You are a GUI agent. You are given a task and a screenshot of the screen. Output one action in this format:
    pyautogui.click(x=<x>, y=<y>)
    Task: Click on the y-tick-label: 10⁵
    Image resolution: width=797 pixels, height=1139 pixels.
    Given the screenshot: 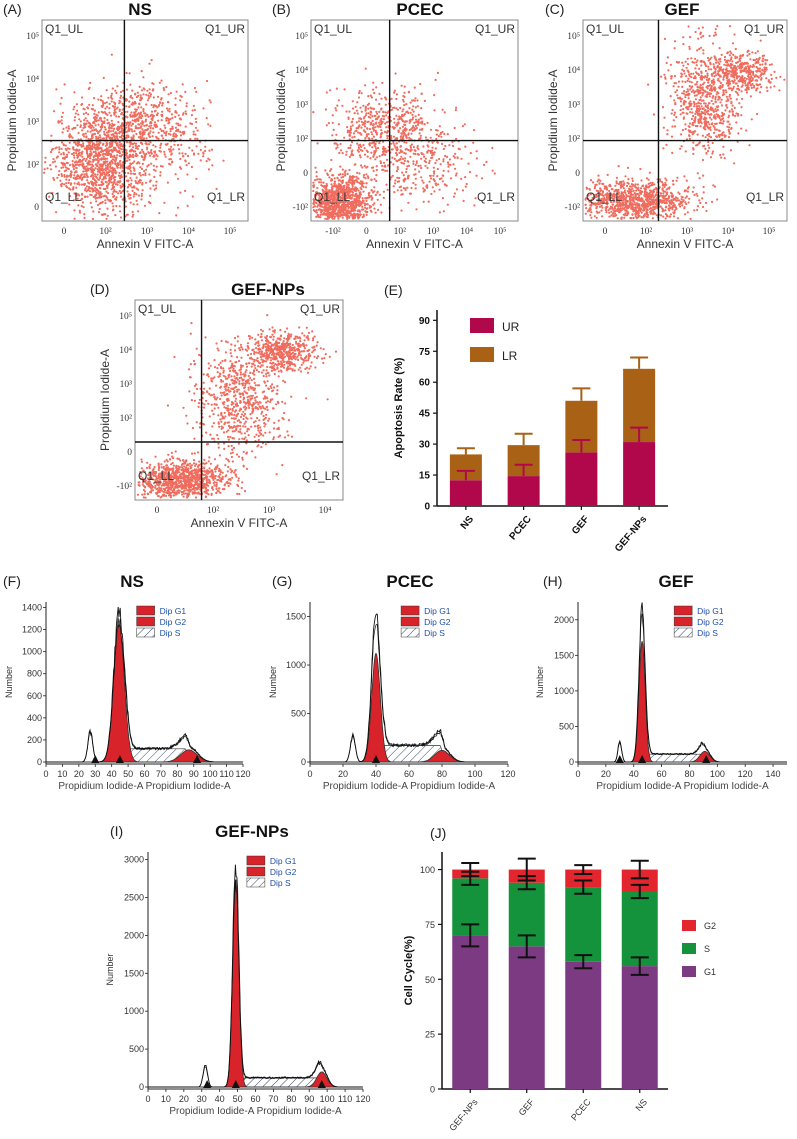 What is the action you would take?
    pyautogui.click(x=32, y=37)
    